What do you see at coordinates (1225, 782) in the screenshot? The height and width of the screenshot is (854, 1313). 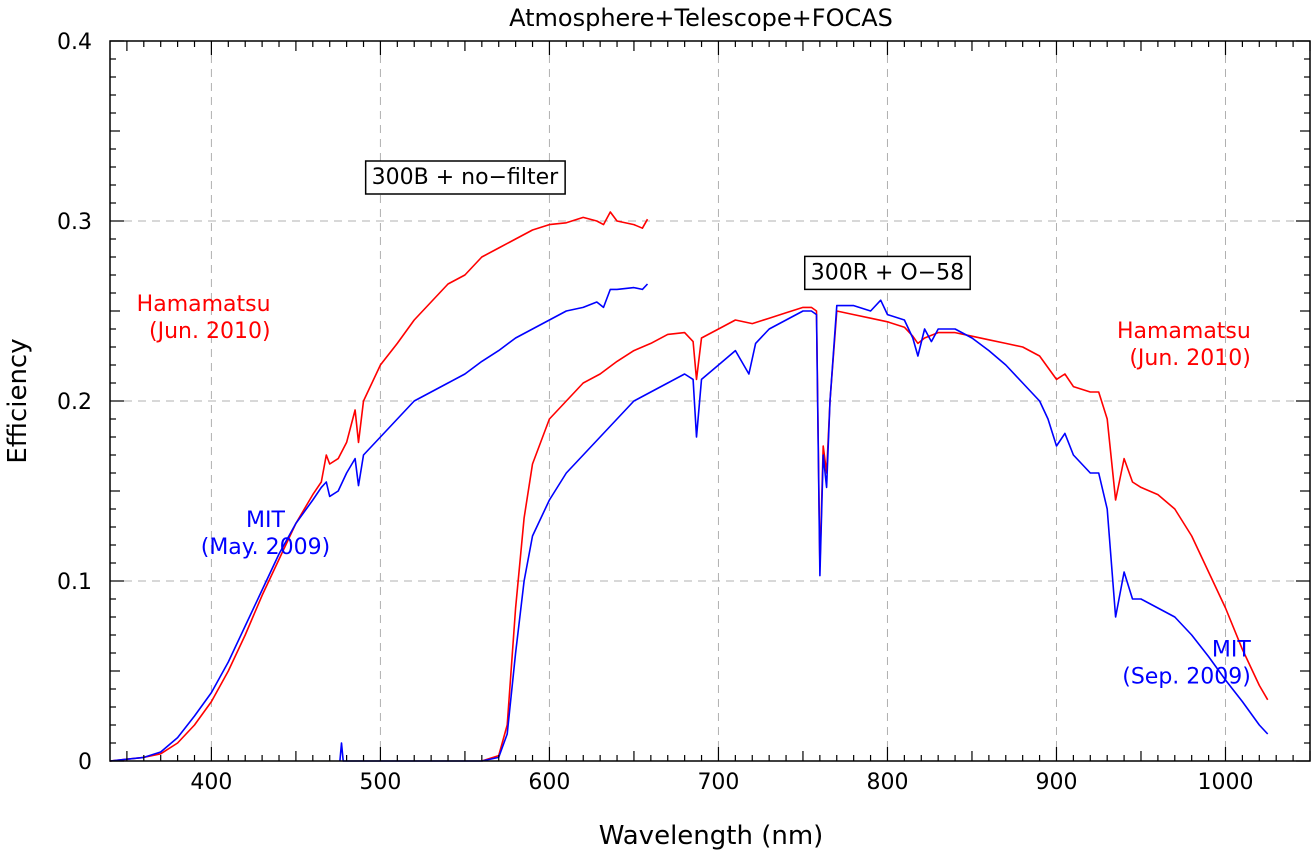 I see `x-tick-label: 1000` at bounding box center [1225, 782].